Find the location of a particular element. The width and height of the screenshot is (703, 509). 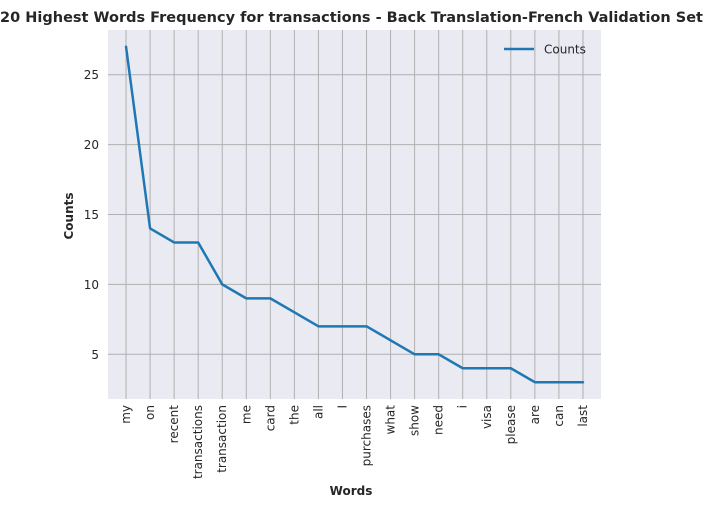

x-tick-label: visa is located at coordinates (487, 417).